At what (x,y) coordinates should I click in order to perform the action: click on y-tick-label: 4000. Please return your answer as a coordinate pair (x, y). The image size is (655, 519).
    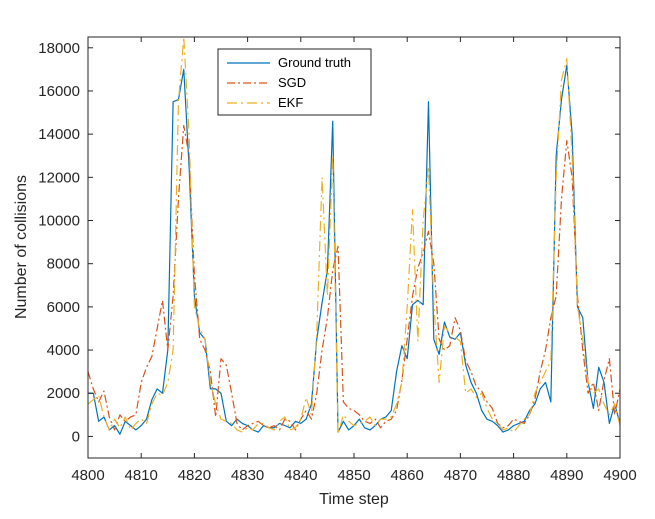
    Looking at the image, I should click on (63, 350).